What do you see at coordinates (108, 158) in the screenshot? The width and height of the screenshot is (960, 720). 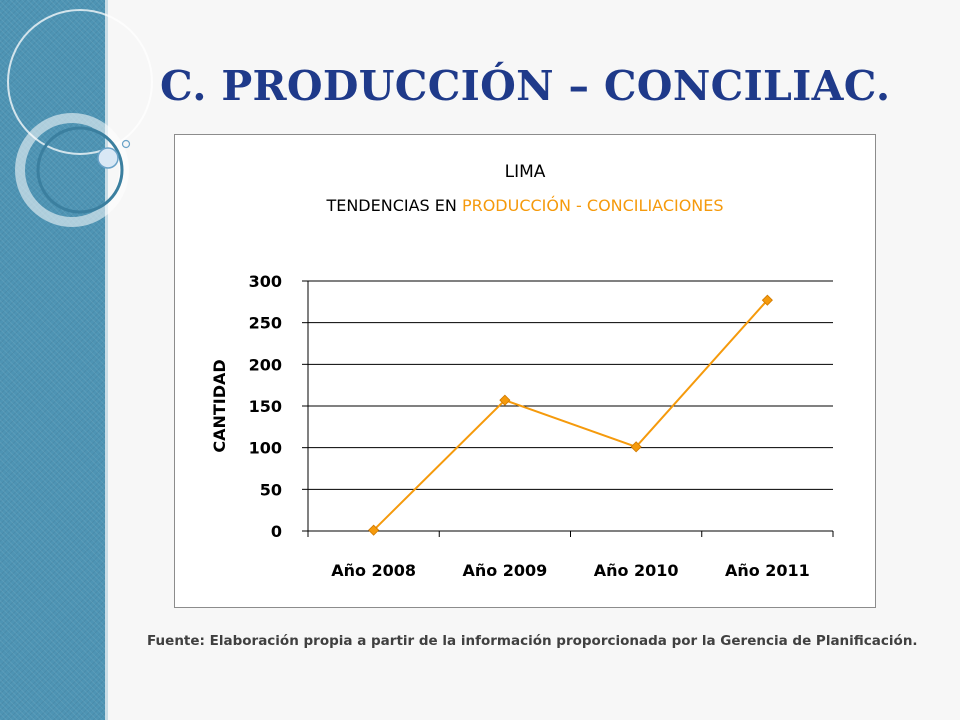 I see `decor-dot-large` at bounding box center [108, 158].